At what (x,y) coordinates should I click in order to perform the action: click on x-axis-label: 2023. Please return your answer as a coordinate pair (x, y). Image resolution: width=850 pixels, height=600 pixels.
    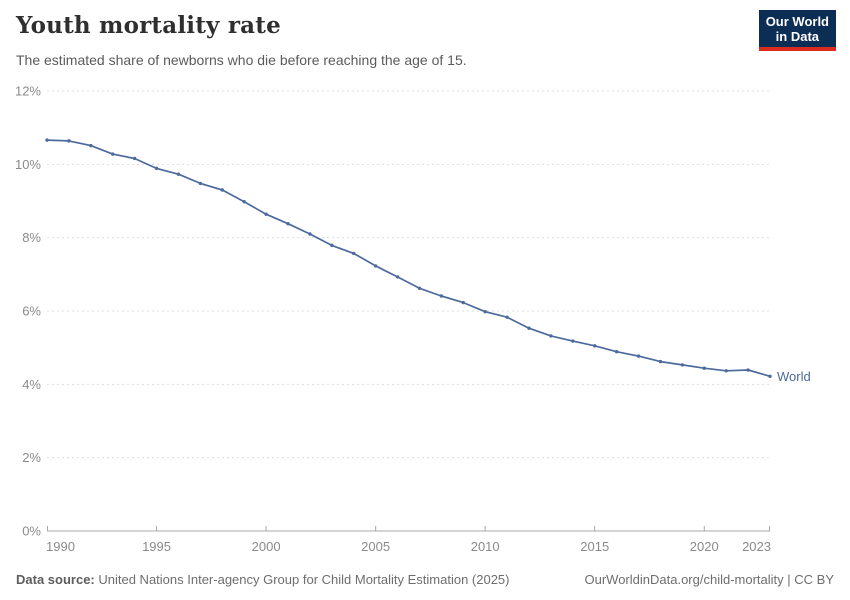
    Looking at the image, I should click on (756, 546).